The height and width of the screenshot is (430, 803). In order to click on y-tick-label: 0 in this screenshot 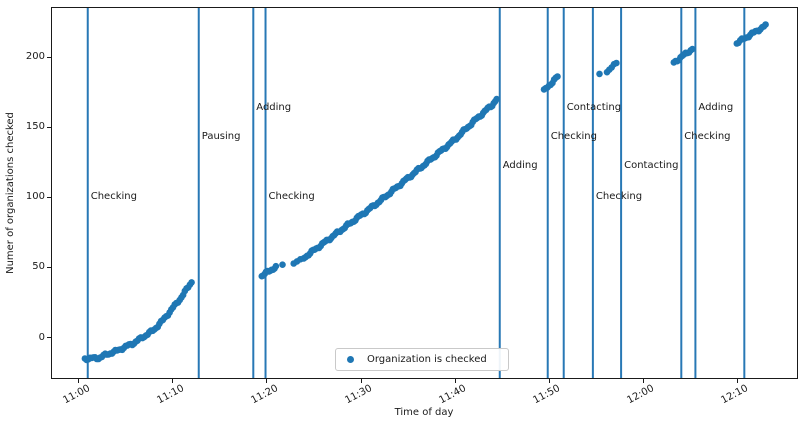, I will do `click(41, 337)`.